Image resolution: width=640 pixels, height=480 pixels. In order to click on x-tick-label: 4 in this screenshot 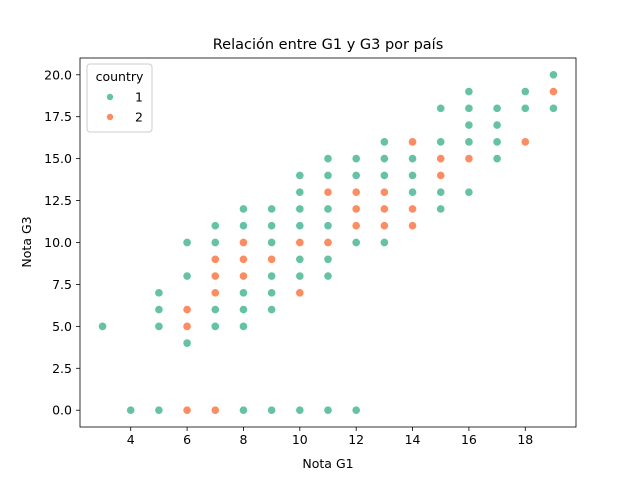, I will do `click(131, 439)`.